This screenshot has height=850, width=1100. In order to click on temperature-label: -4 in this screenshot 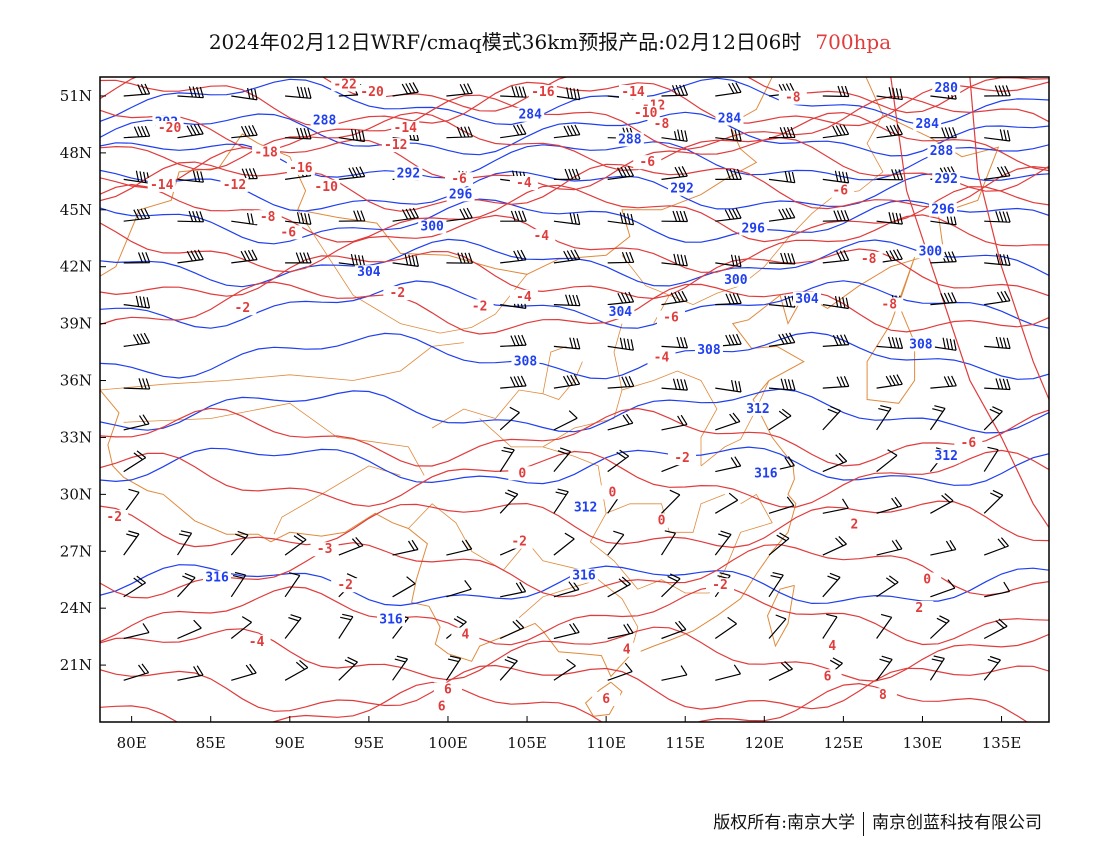, I will do `click(524, 297)`.